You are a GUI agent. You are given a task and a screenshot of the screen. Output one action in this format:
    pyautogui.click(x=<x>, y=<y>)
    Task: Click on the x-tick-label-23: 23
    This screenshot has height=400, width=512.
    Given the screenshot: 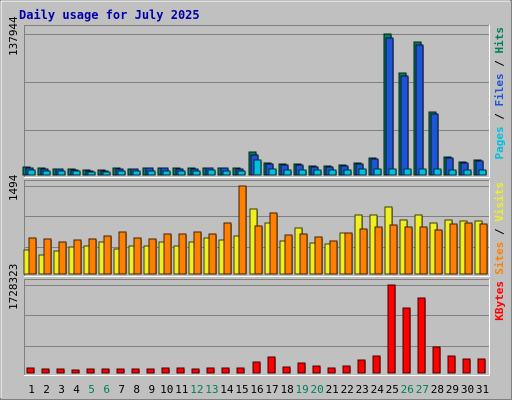 What is the action you would take?
    pyautogui.click(x=362, y=389)
    